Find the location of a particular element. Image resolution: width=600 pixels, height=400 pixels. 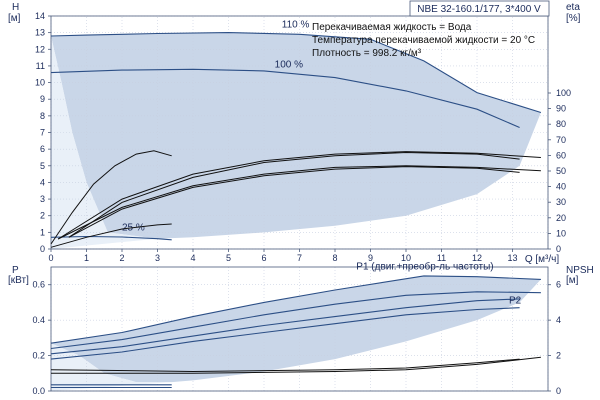

y-right-tick-label: 30 is located at coordinates (561, 202).